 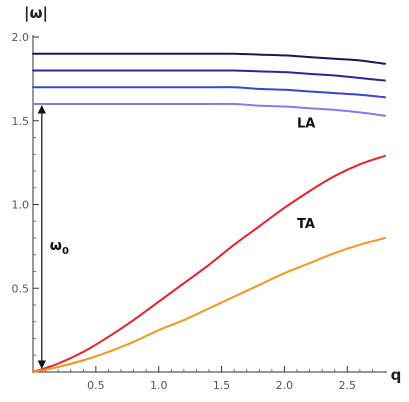 What do you see at coordinates (159, 385) in the screenshot?
I see `x-tick-label: 1.0` at bounding box center [159, 385].